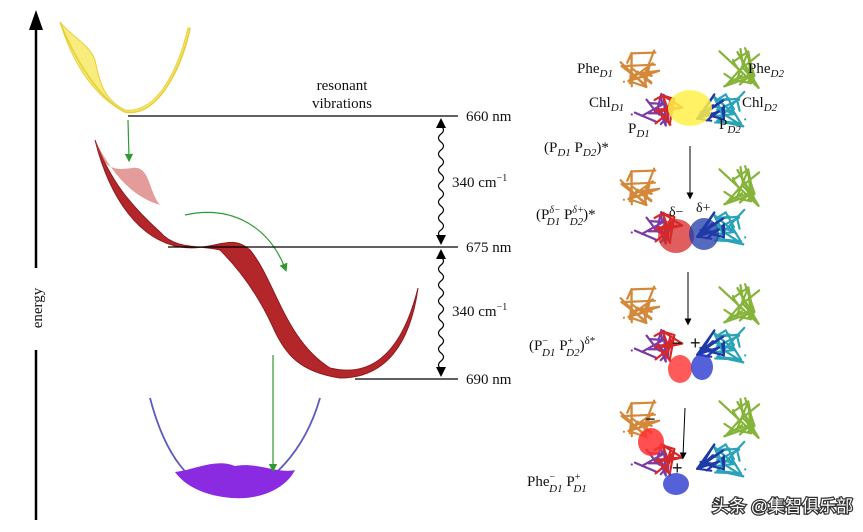  What do you see at coordinates (566, 216) in the screenshot?
I see `state-label-2: (Pδ− D1 Pδ+ D2)*` at bounding box center [566, 216].